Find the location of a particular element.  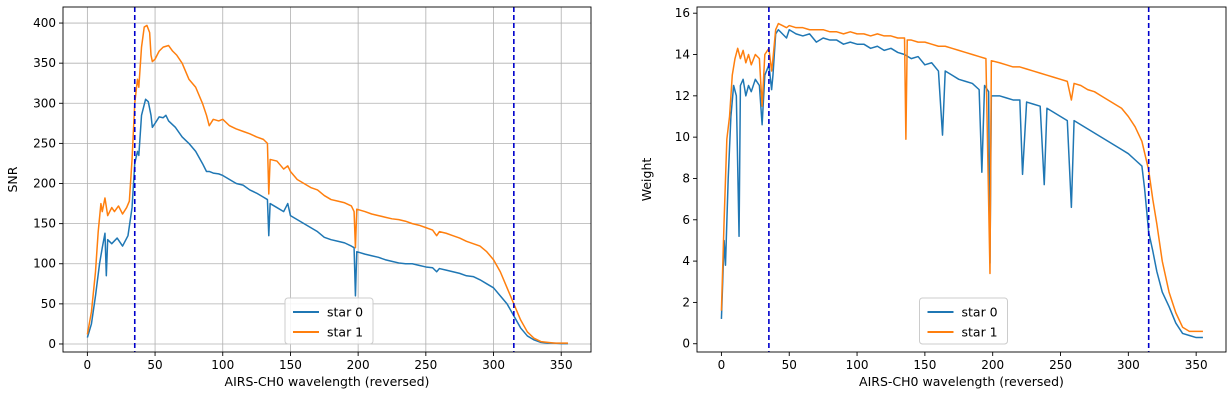

y-tick-label: 10 is located at coordinates (682, 137).